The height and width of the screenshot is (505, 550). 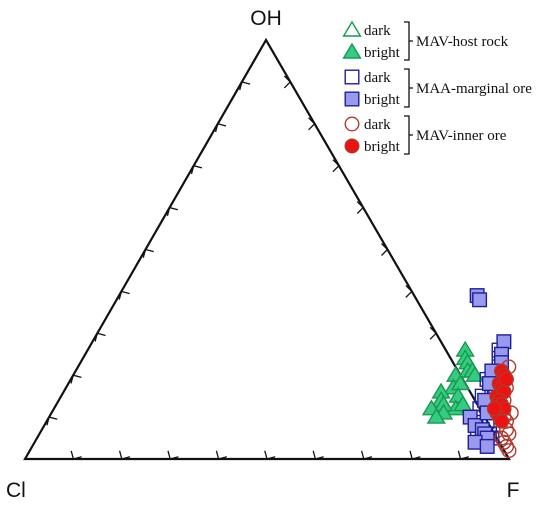 I want to click on legend-series-label-0-0: dark, so click(x=377, y=31).